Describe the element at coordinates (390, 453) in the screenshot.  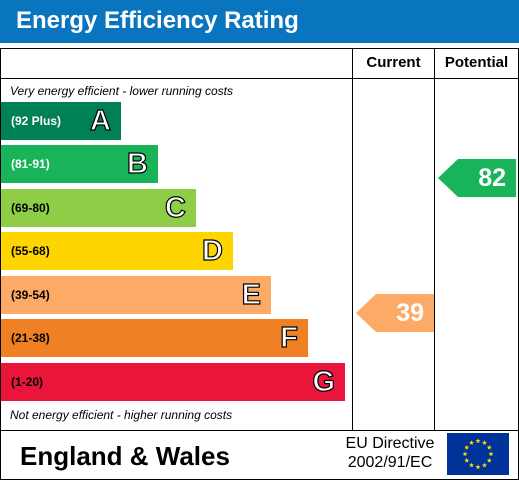
I see `eu-directive-text: EU Directive 2002/91/EC` at that location.